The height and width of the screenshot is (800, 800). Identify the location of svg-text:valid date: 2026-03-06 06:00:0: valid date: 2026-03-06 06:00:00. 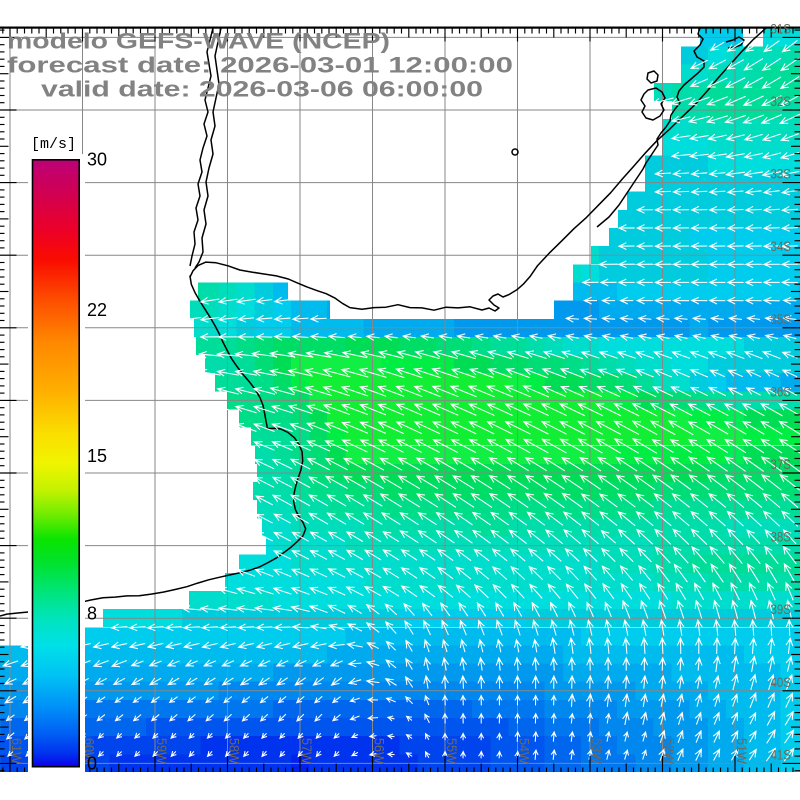
(262, 89).